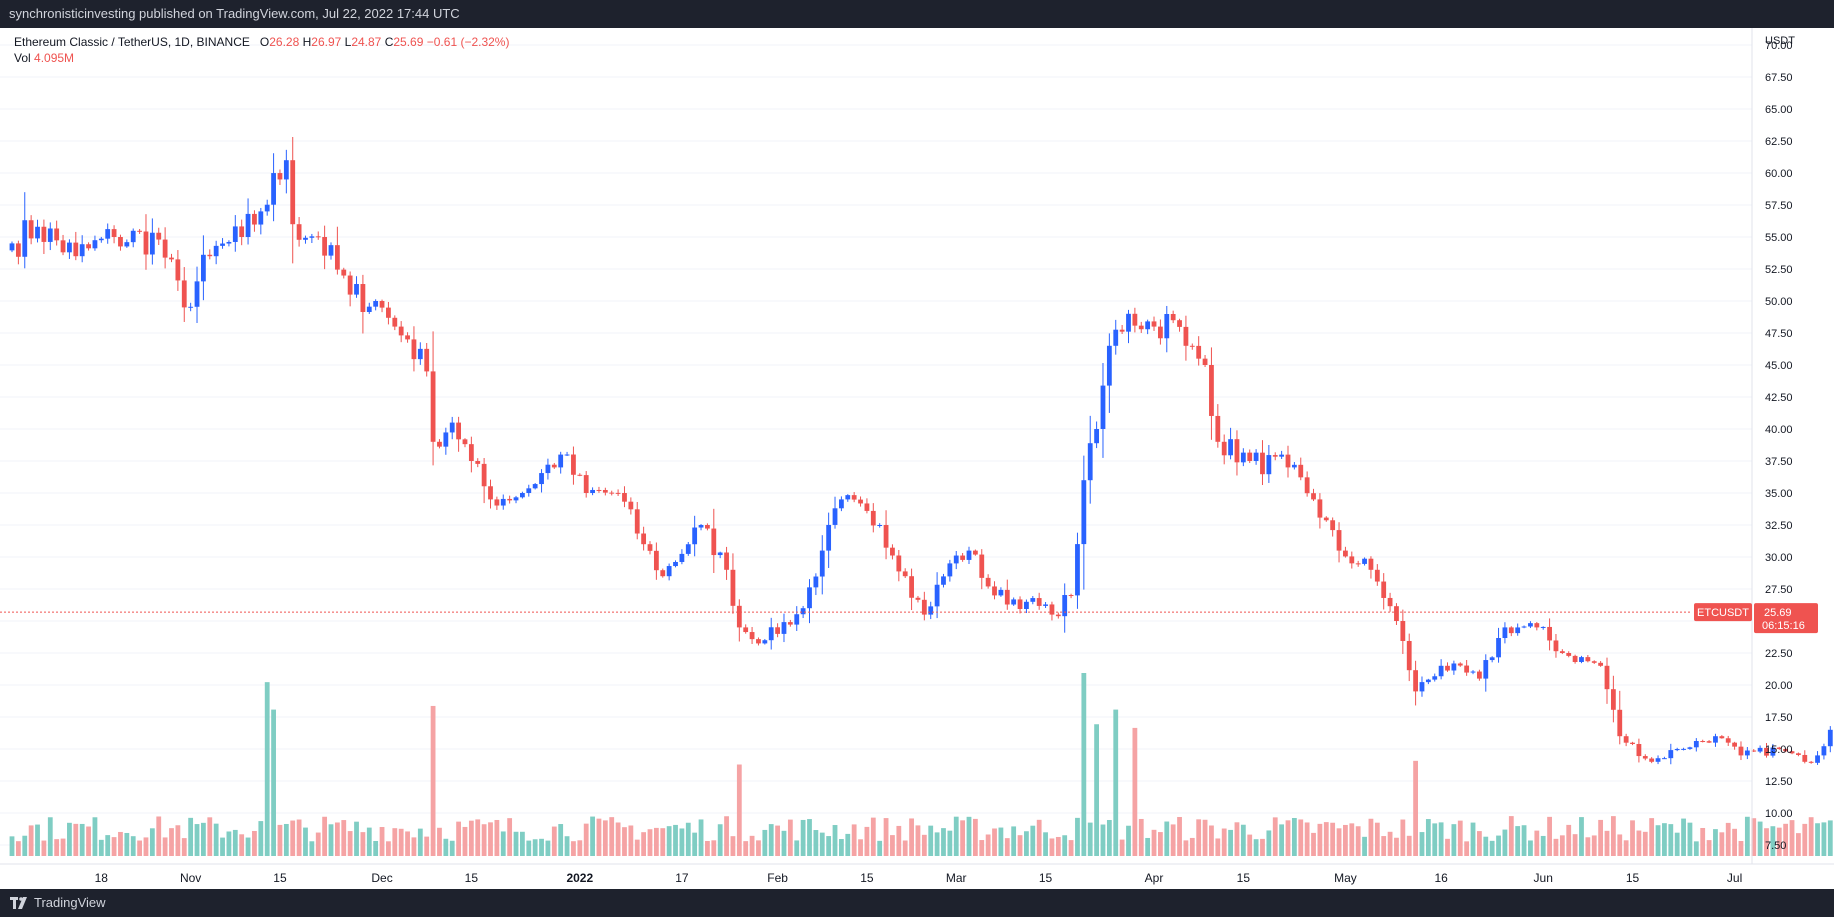  I want to click on price-tick-label: 32.50, so click(1779, 526).